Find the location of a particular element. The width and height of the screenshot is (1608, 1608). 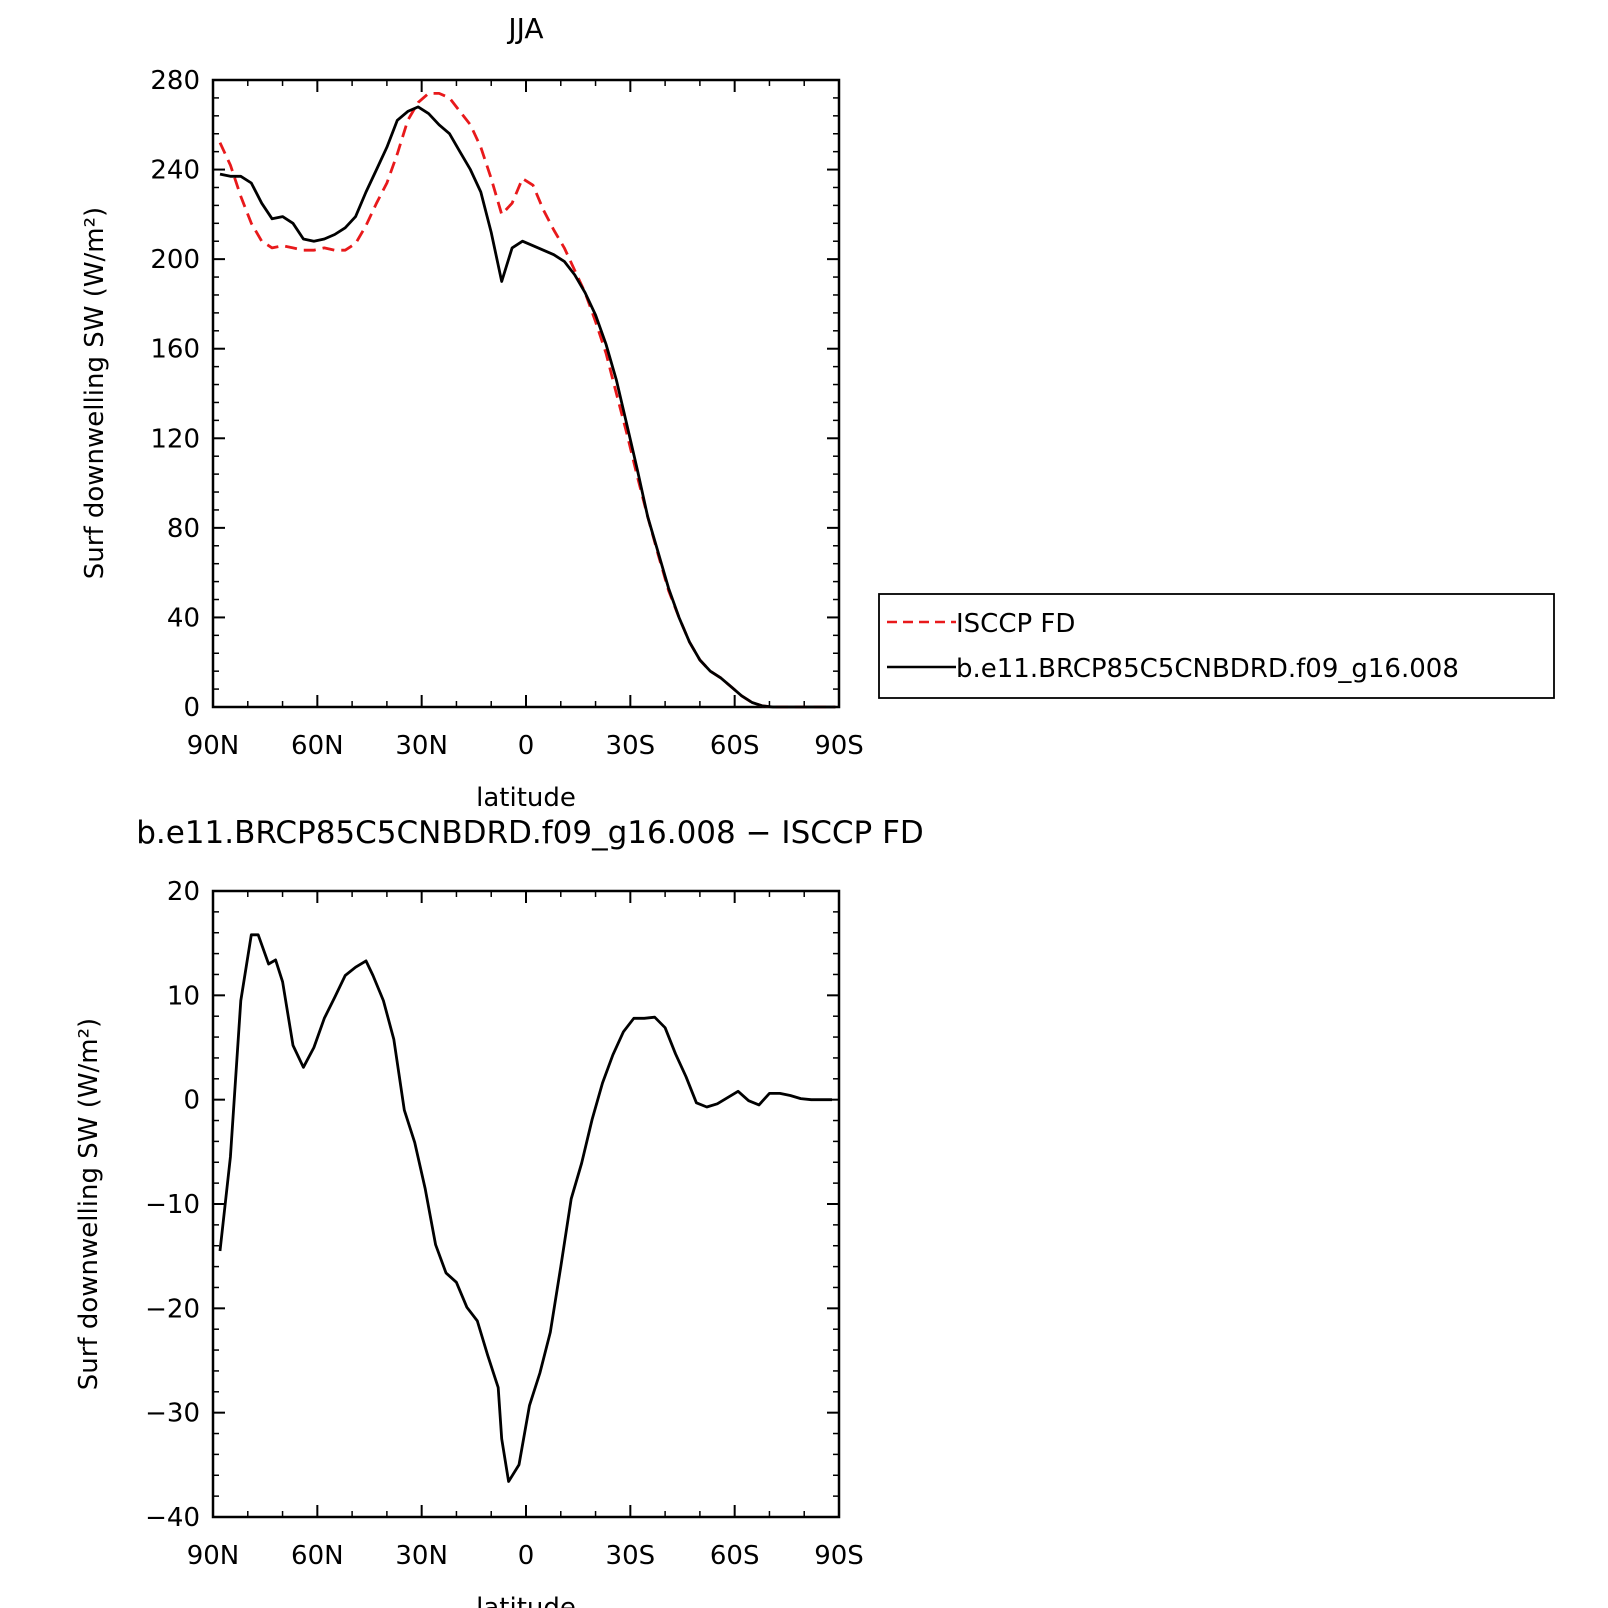

y-tick-label: 160 is located at coordinates (175, 350).